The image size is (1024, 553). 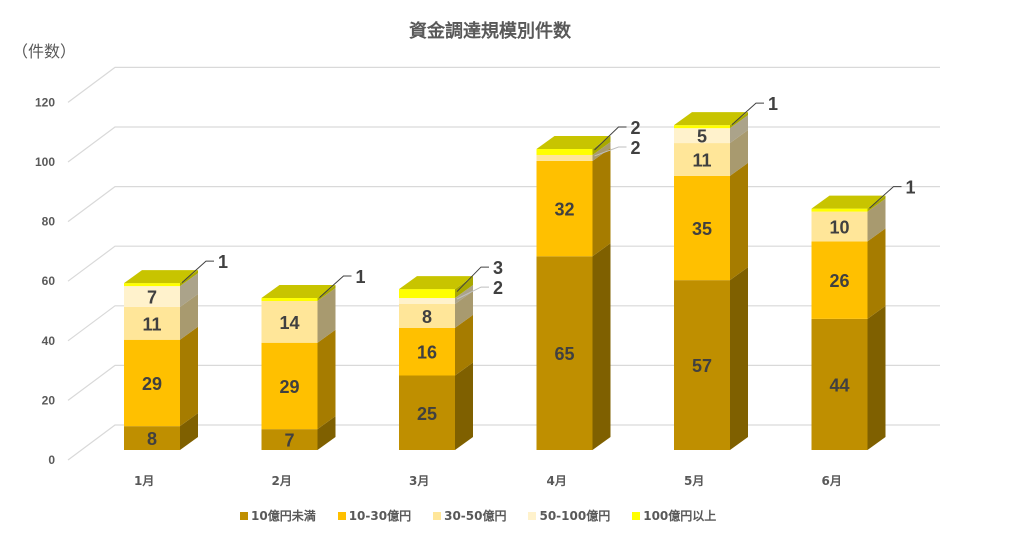 I want to click on y-axis-ticks: 0 20 40 60 80 100 120, so click(x=45, y=281).